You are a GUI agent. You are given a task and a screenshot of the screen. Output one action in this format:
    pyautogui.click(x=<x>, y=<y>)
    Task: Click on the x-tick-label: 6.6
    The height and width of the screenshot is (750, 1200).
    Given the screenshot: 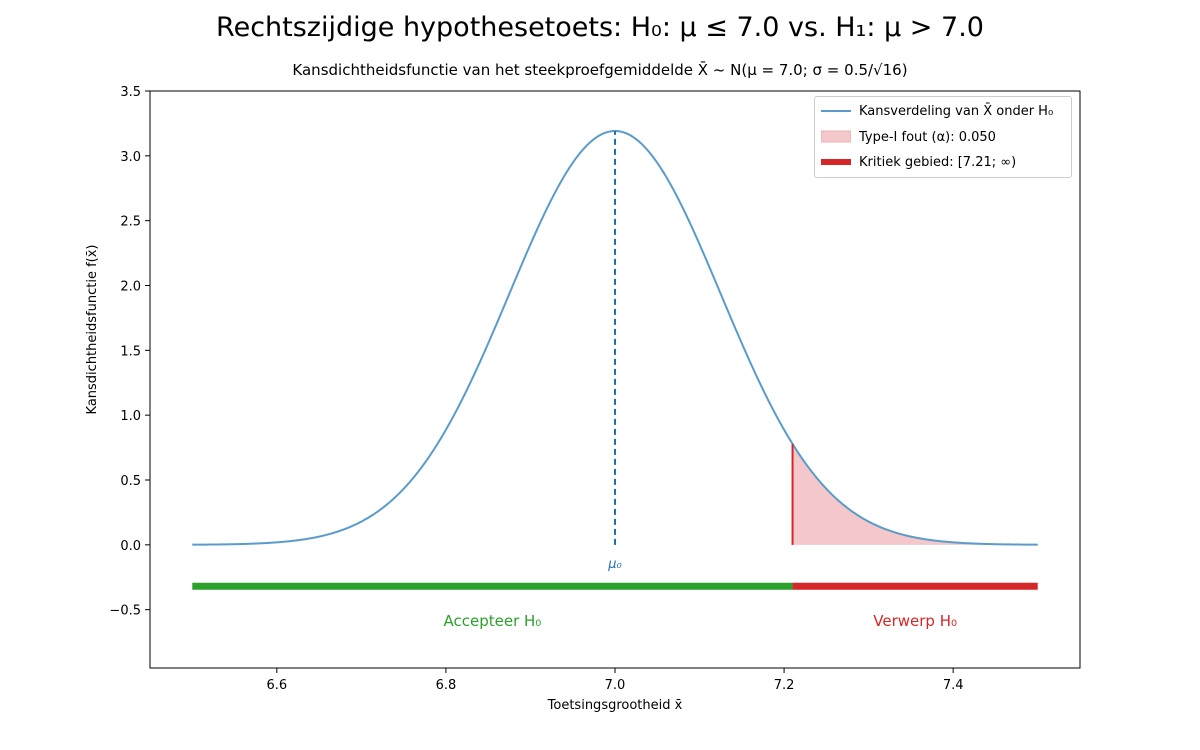 What is the action you would take?
    pyautogui.click(x=276, y=685)
    